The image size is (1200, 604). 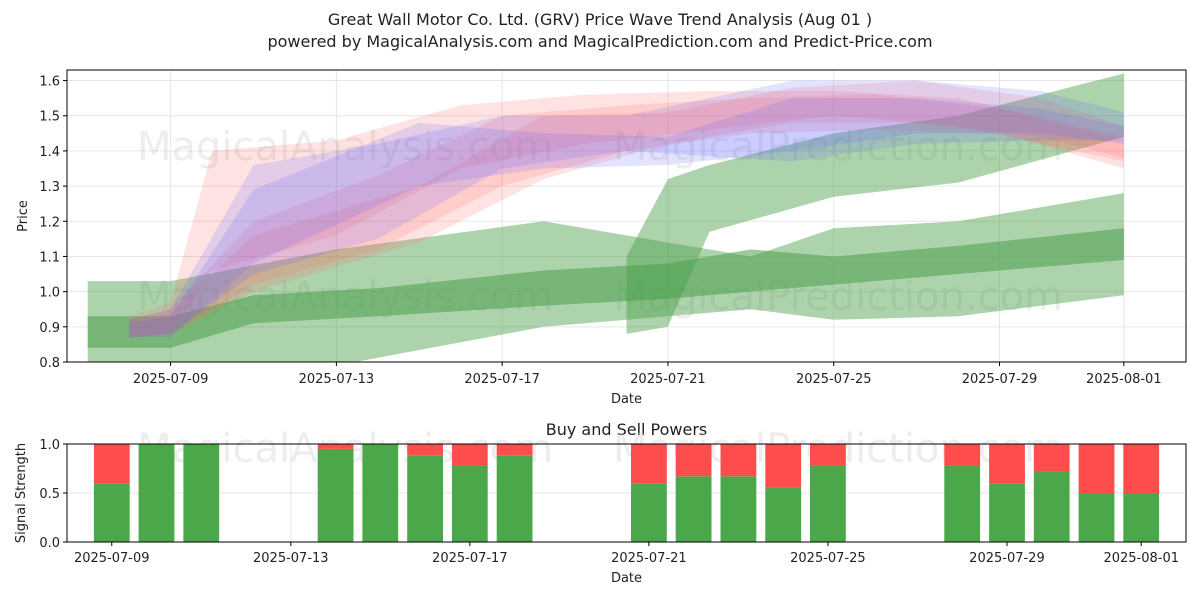 What do you see at coordinates (345, 147) in the screenshot?
I see `watermark: MagicalAnalysis.com` at bounding box center [345, 147].